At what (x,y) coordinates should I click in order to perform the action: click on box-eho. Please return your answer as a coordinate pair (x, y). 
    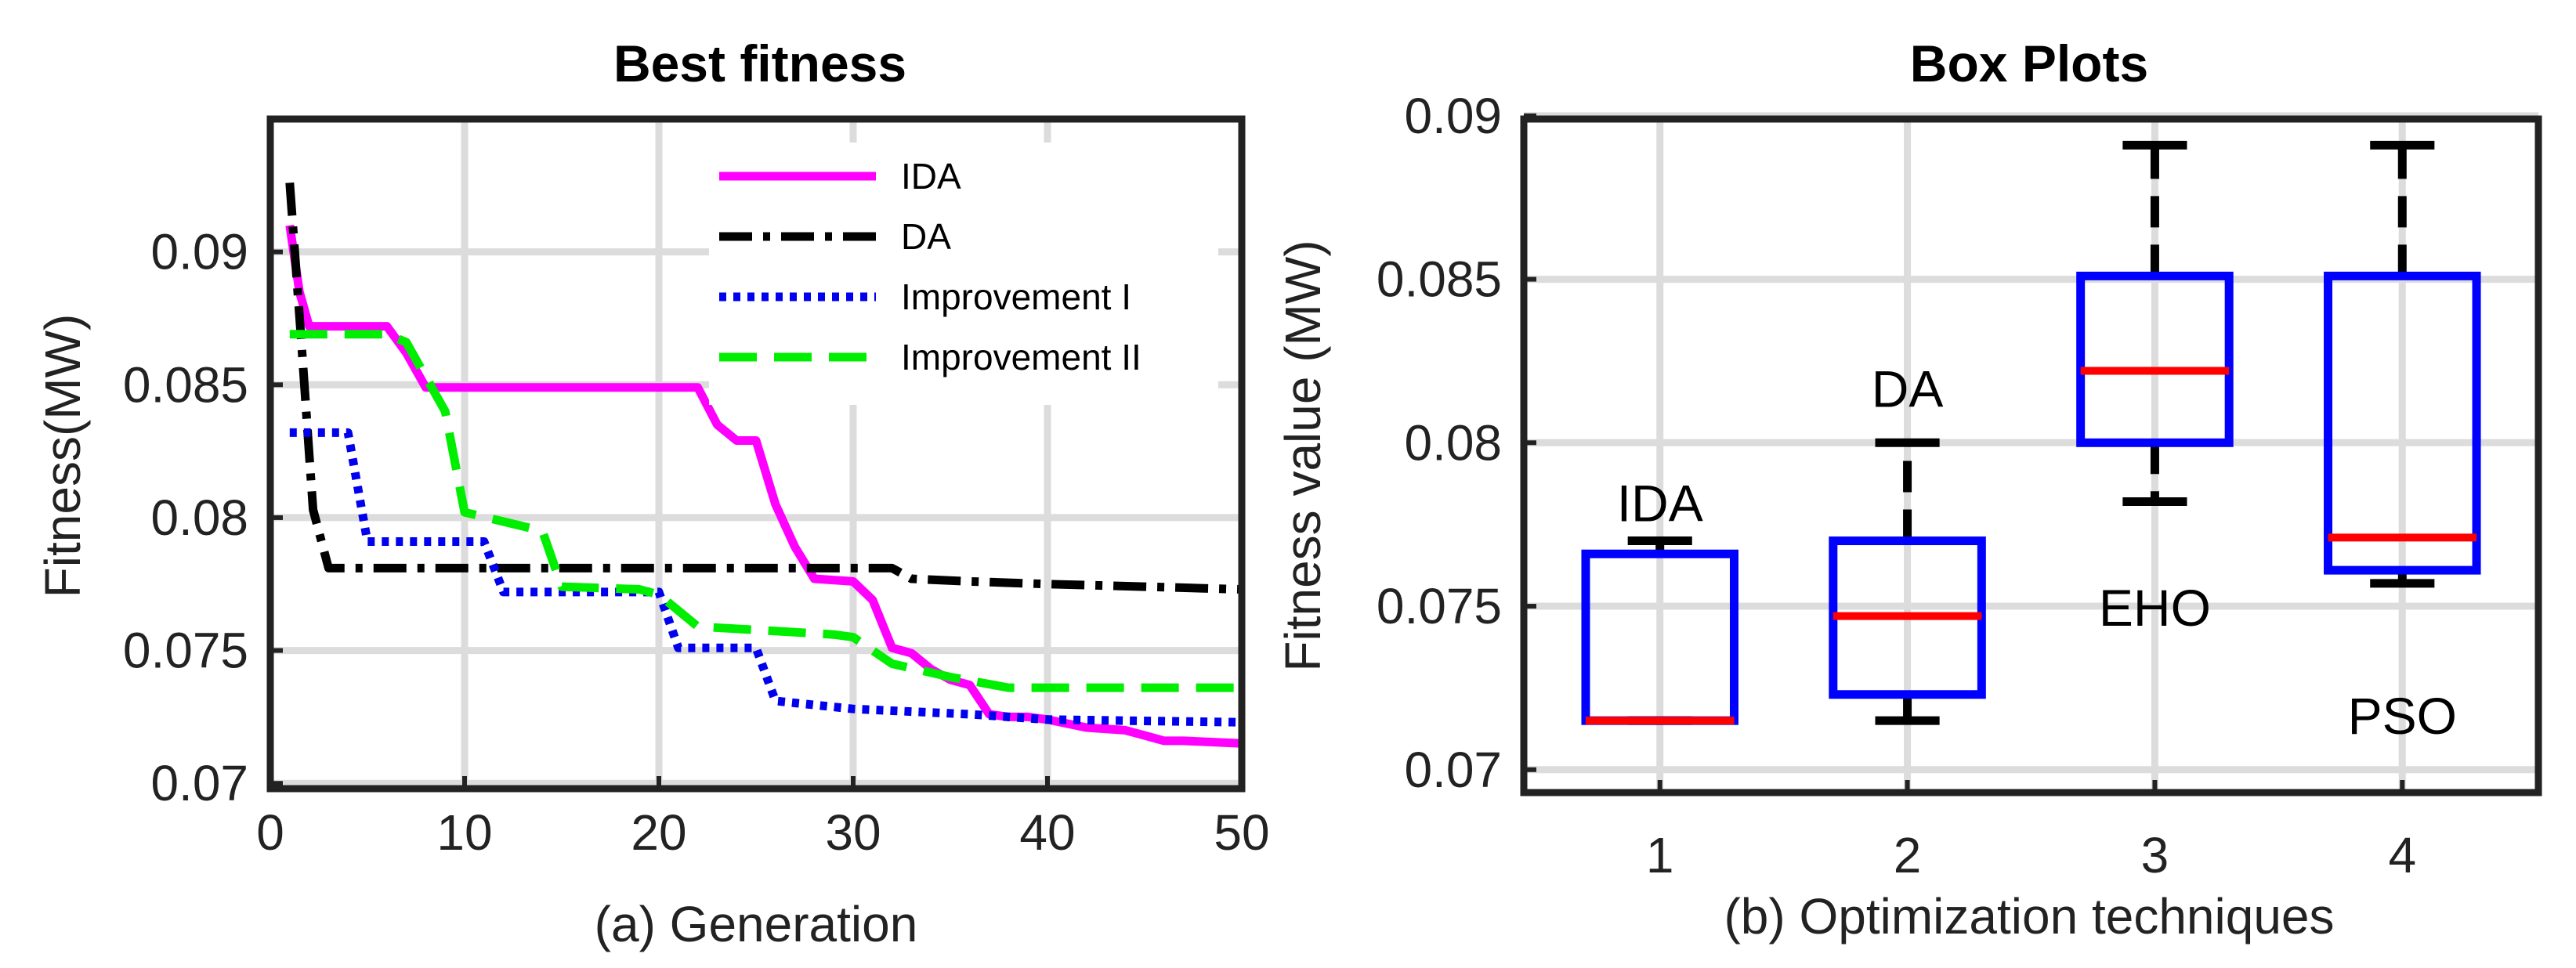
    Looking at the image, I should click on (2155, 323).